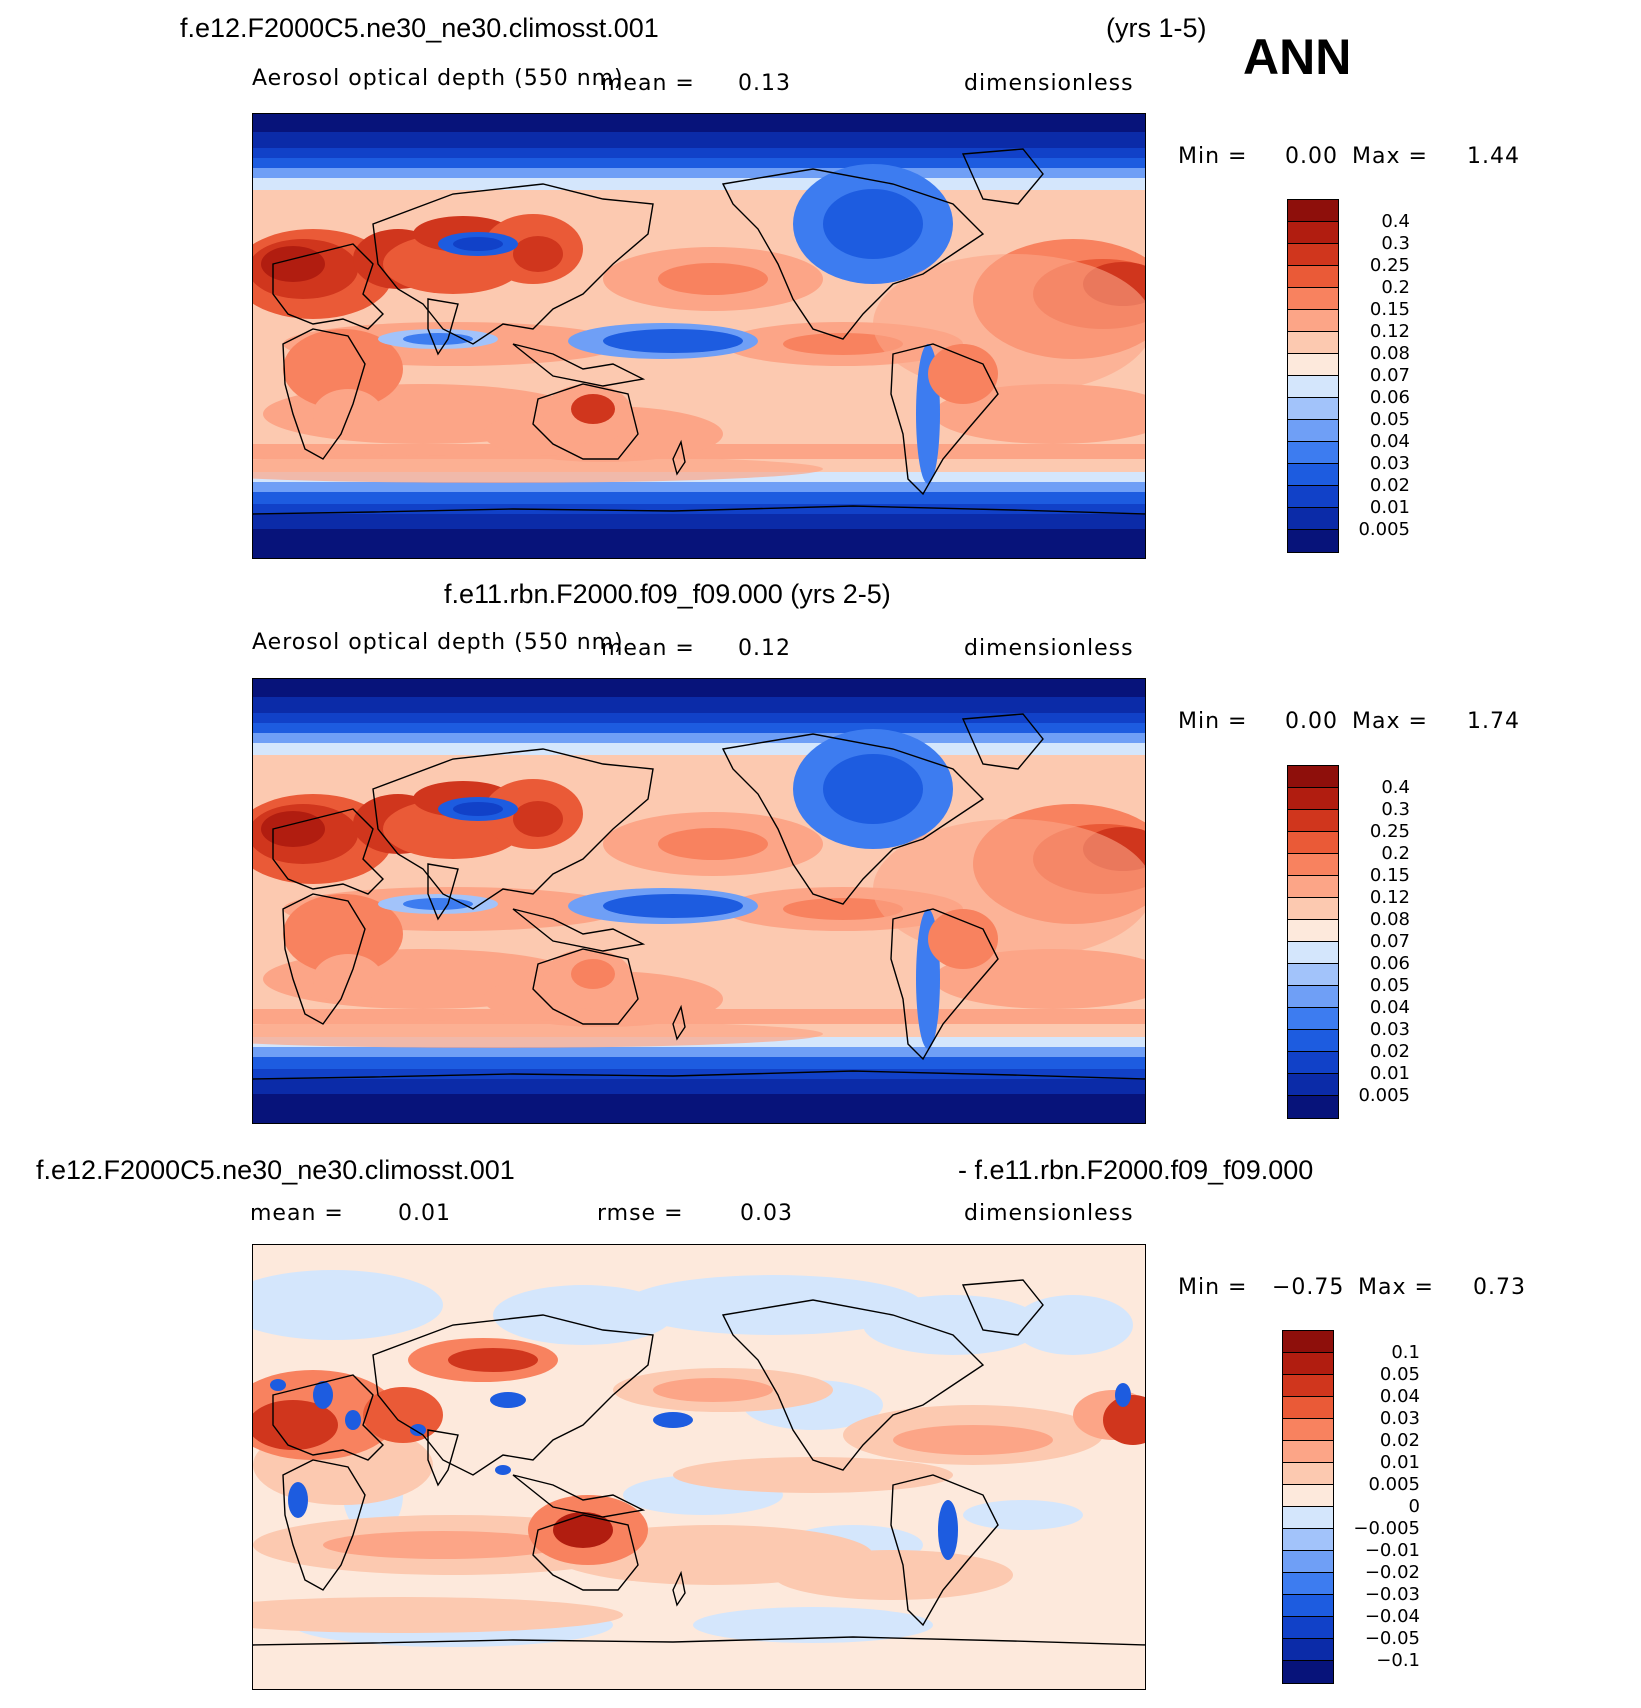 This screenshot has height=1708, width=1641. What do you see at coordinates (1392, 1572) in the screenshot?
I see `colorbar-level-label: −0.02` at bounding box center [1392, 1572].